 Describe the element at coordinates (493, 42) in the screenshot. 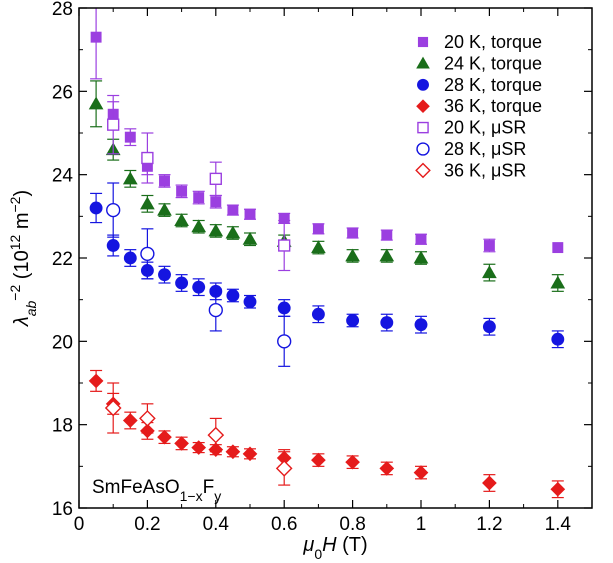

I see `legend-label: 20 K, torque` at that location.